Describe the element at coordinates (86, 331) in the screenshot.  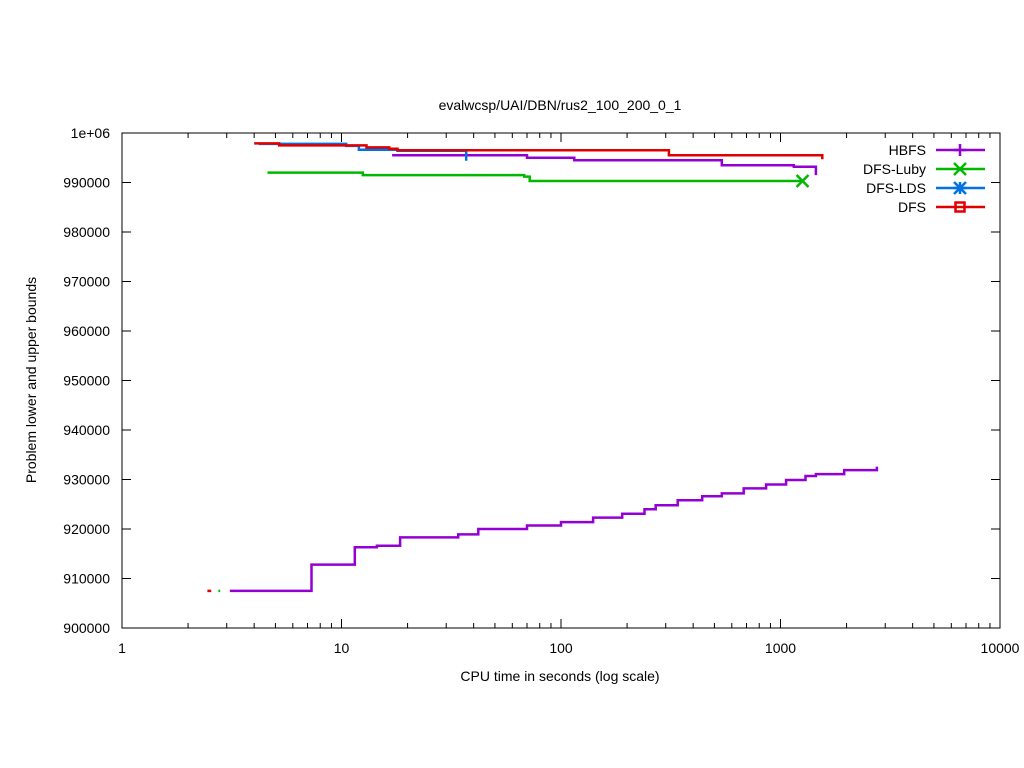
I see `y-tick-label: 960000` at that location.